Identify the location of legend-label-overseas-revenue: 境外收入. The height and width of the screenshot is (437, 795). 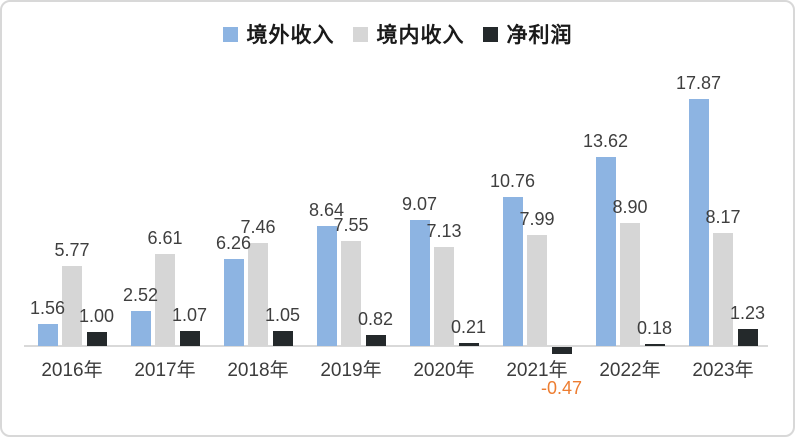
(290, 35).